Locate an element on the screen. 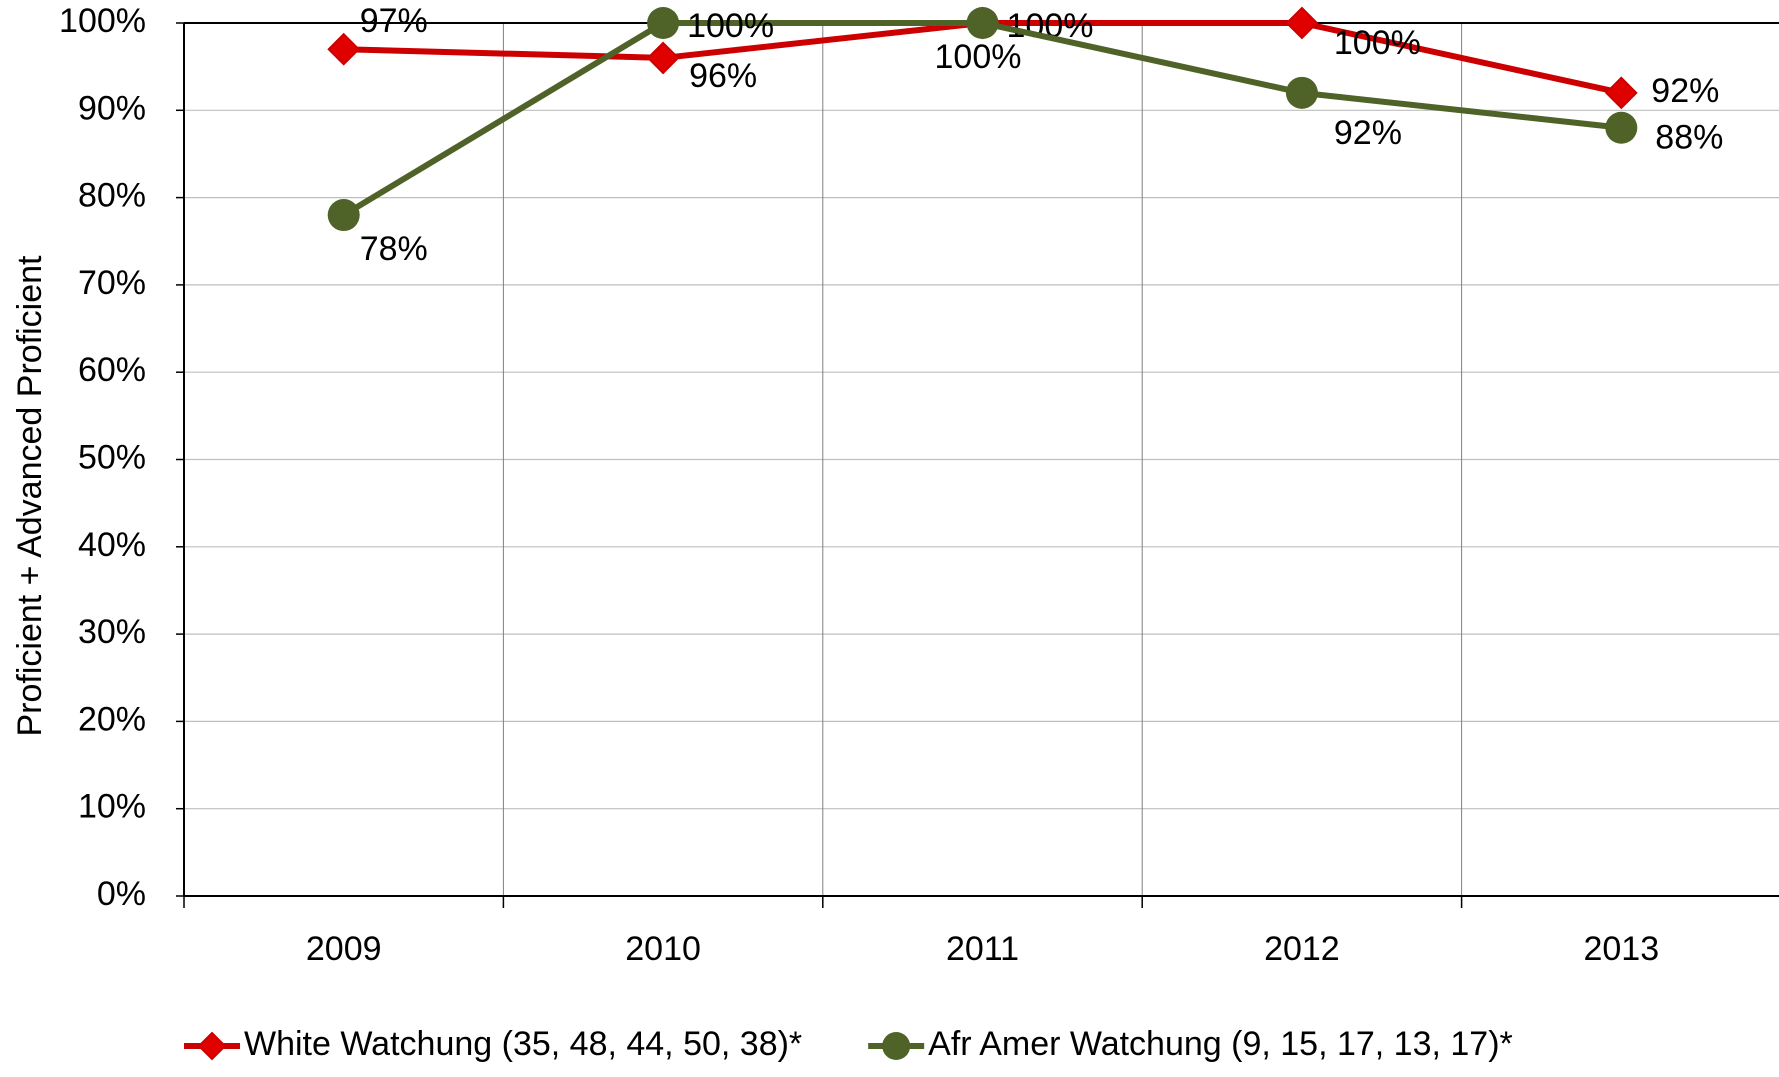 The width and height of the screenshot is (1779, 1077). y-tick-label: 100% is located at coordinates (102, 21).